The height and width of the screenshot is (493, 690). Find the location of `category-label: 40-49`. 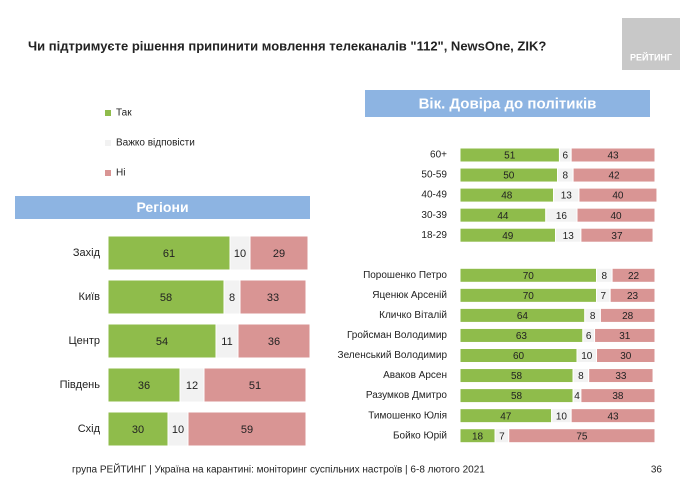

category-label: 40-49 is located at coordinates (434, 195).